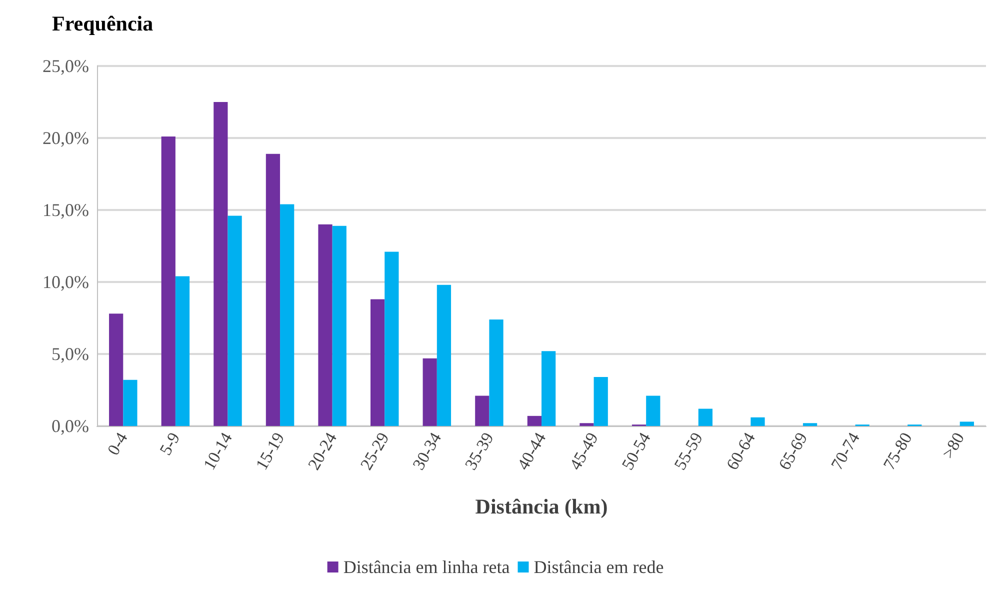 The height and width of the screenshot is (589, 991). What do you see at coordinates (65, 210) in the screenshot?
I see `y-tick-label: 15,0%` at bounding box center [65, 210].